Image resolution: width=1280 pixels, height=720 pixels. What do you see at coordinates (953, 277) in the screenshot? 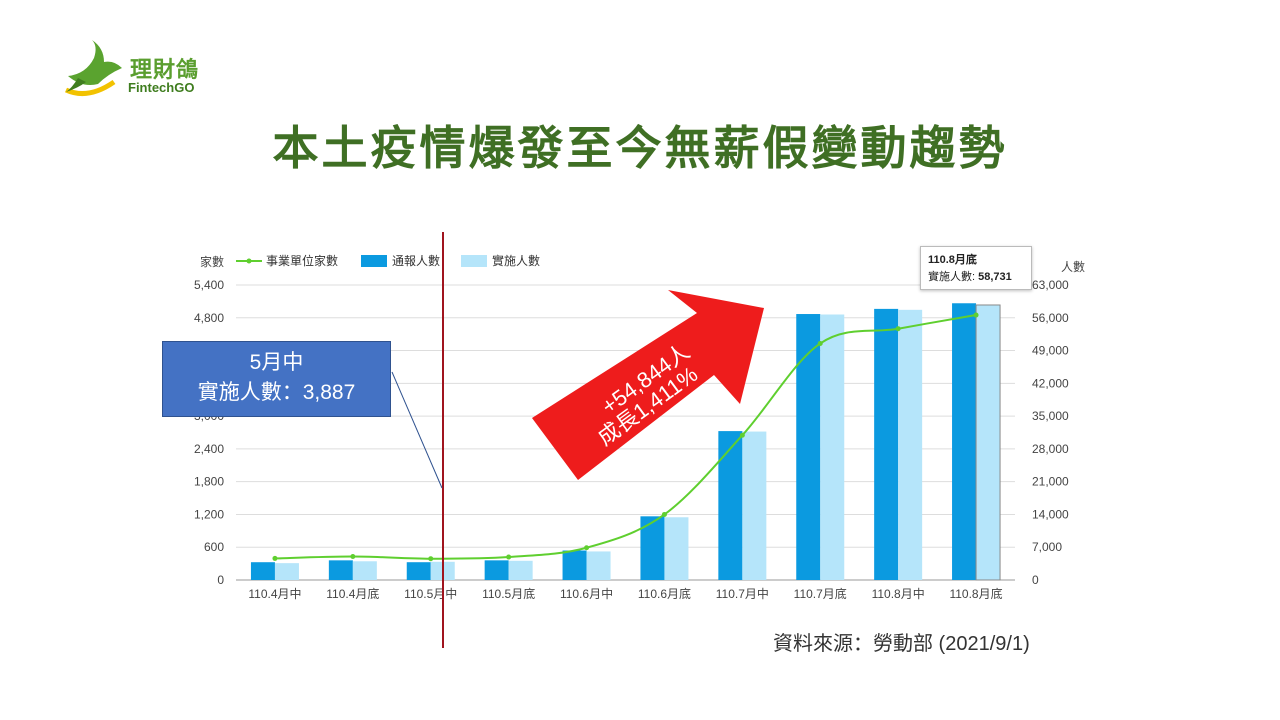
I see `tooltip-label: 實施人數:` at bounding box center [953, 277].